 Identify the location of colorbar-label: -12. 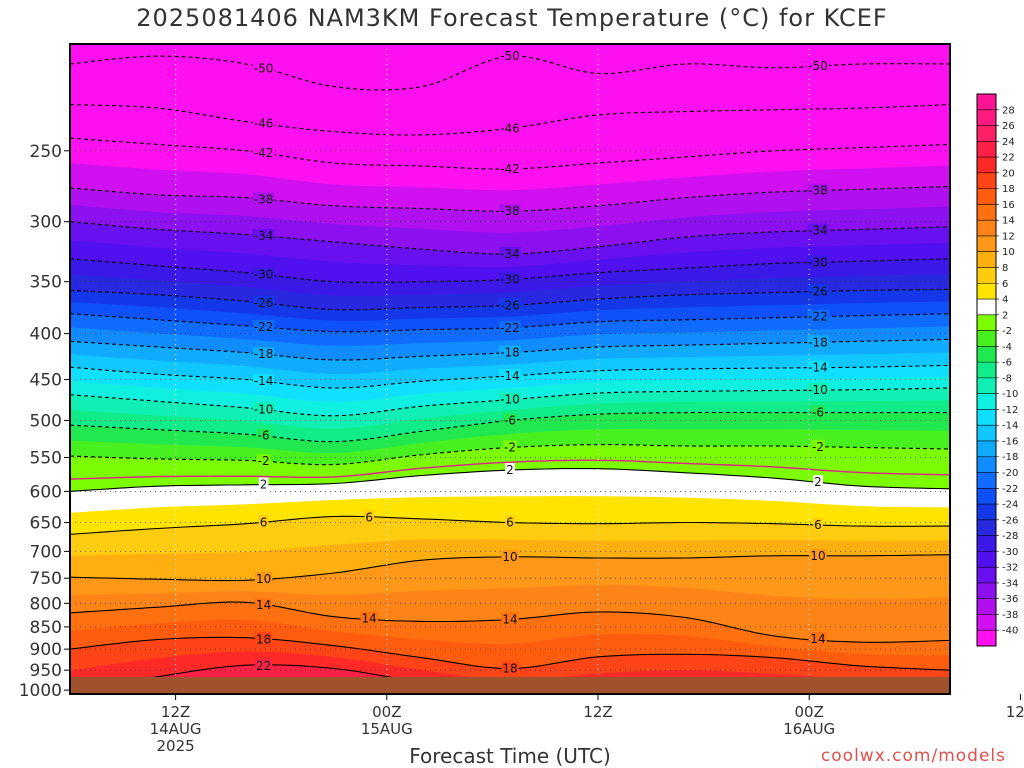
(1010, 410).